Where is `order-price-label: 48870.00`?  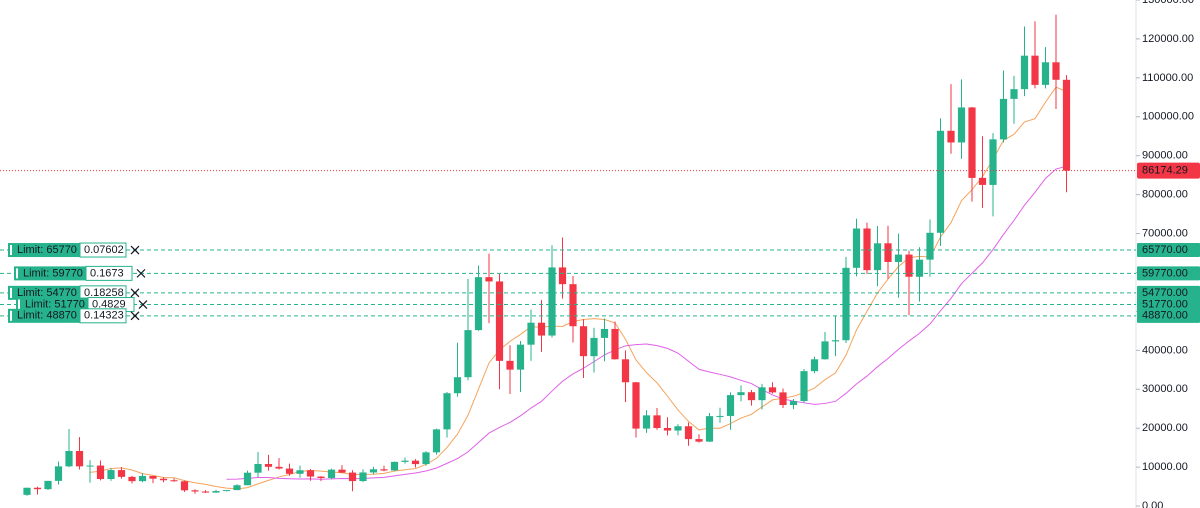 order-price-label: 48870.00 is located at coordinates (1165, 316).